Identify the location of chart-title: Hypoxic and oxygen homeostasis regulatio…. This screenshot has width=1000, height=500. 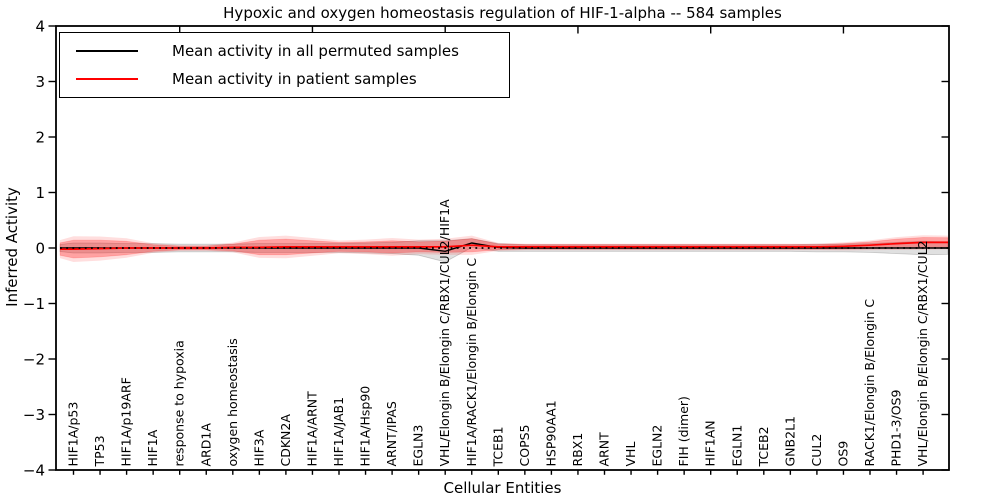
(502, 13).